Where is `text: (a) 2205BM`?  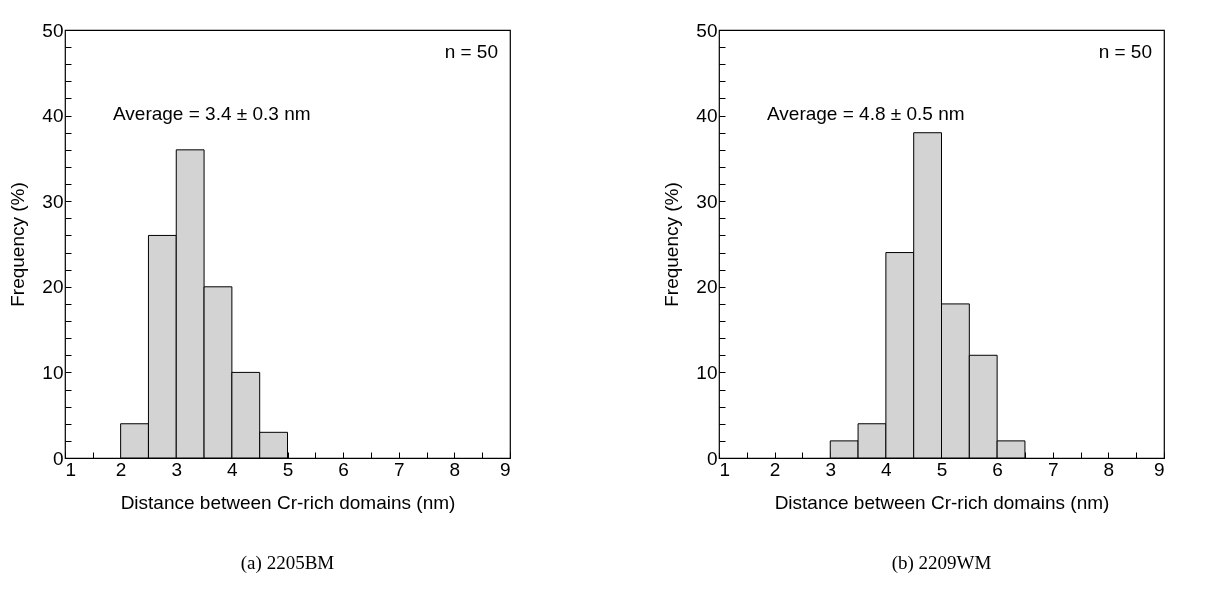 text: (a) 2205BM is located at coordinates (287, 563).